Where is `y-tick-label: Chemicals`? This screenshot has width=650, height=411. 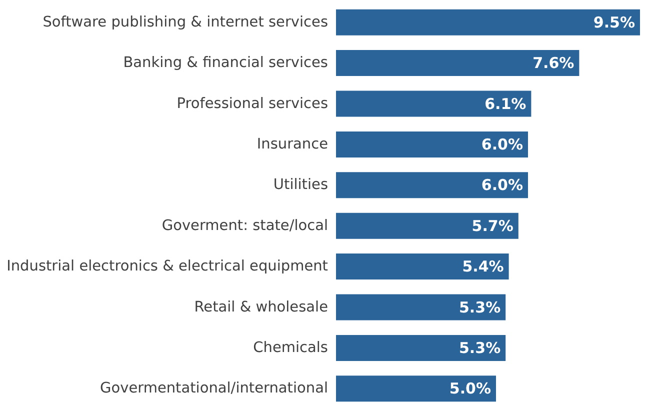 y-tick-label: Chemicals is located at coordinates (290, 348).